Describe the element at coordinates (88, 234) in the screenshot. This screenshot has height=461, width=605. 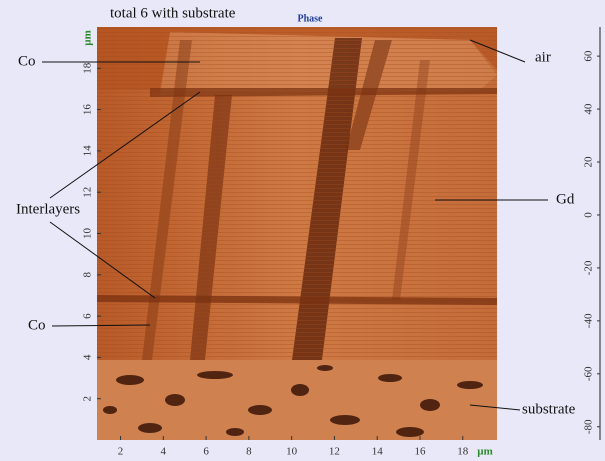
I see `y-tick-label: 10` at that location.